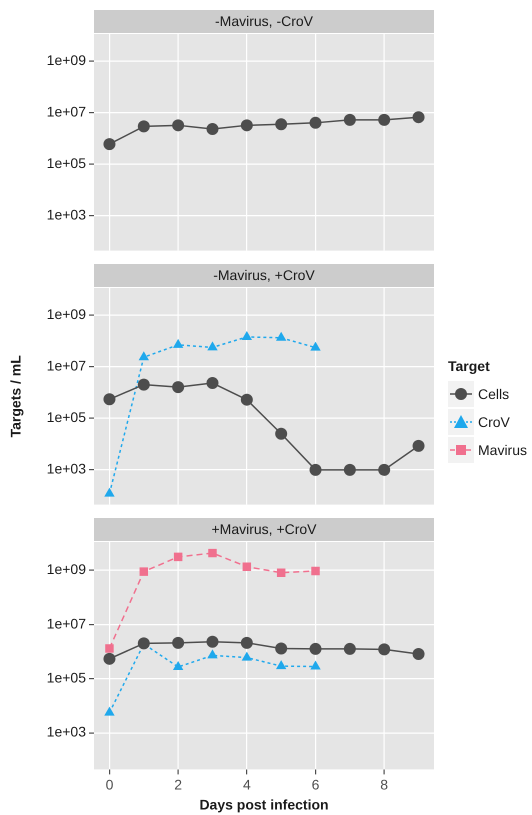 Image resolution: width=532 pixels, height=815 pixels. I want to click on x-tick-label: 8, so click(384, 784).